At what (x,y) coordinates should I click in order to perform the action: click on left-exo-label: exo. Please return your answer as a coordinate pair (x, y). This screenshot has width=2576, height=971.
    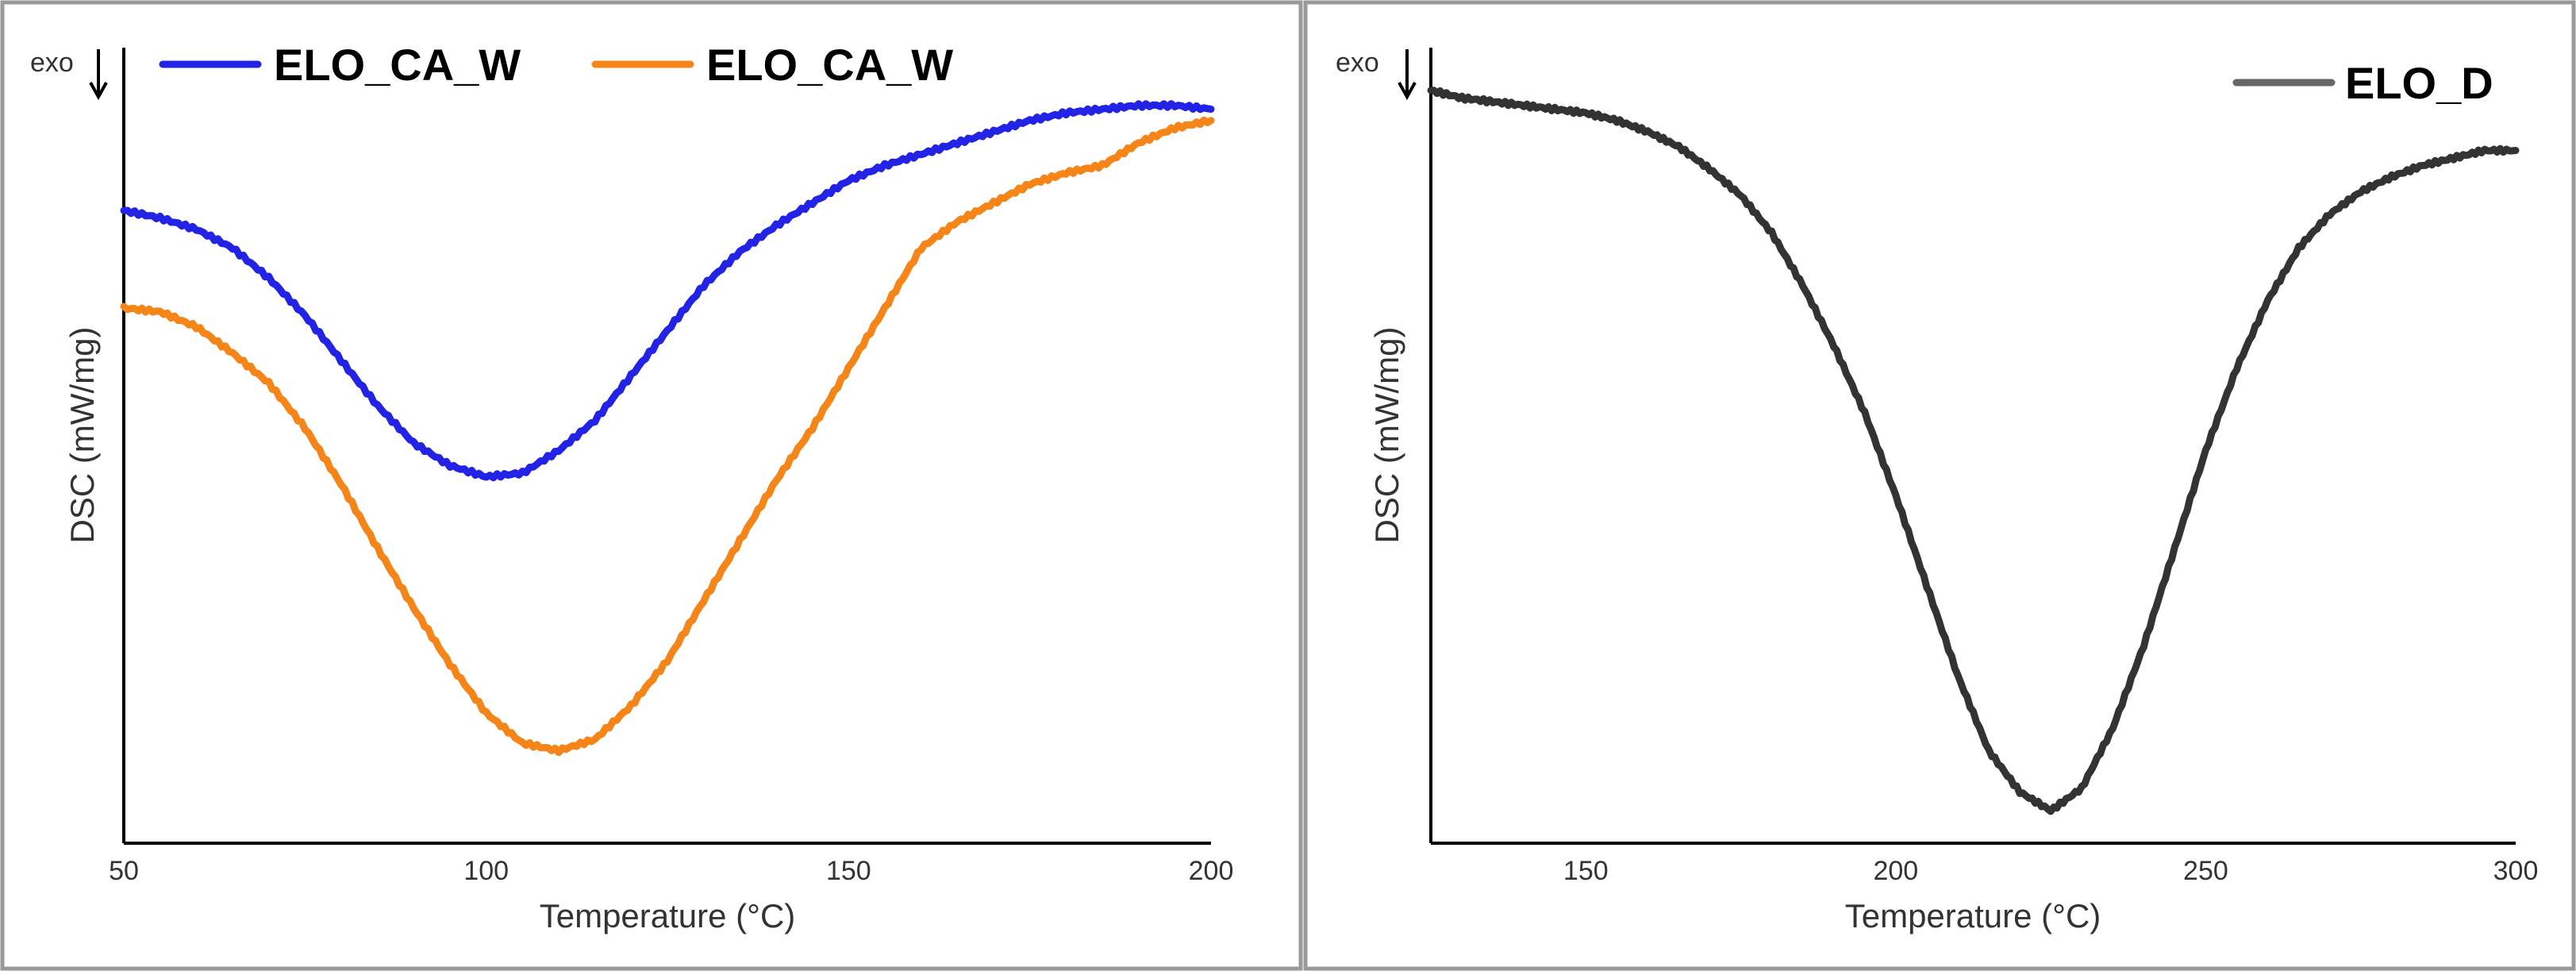
    Looking at the image, I should click on (52, 63).